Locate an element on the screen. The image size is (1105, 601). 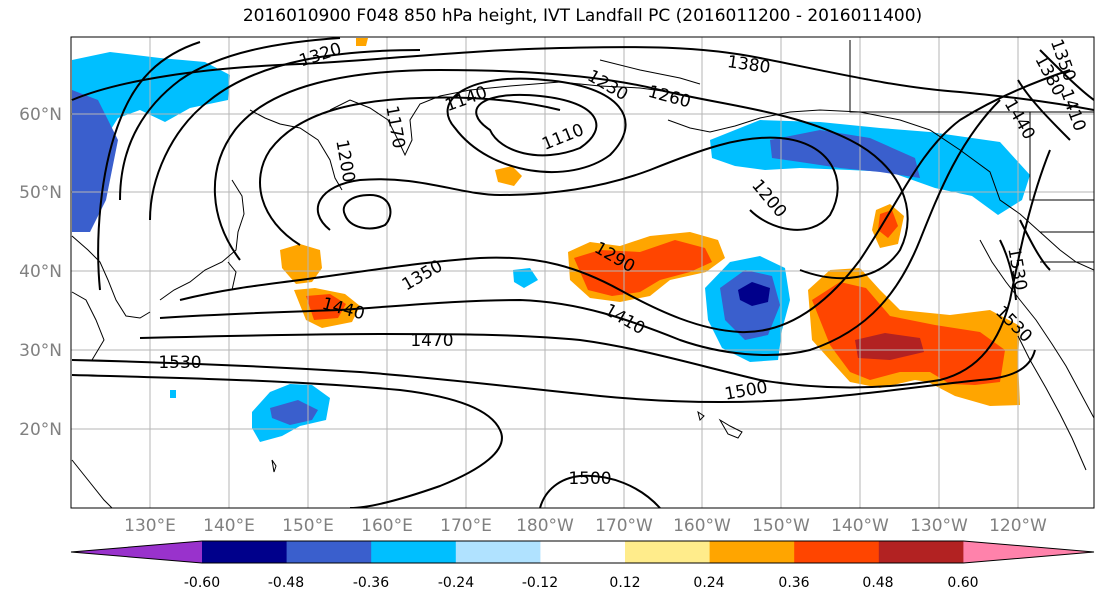
colorbar-tick: 0.48 is located at coordinates (877, 583).